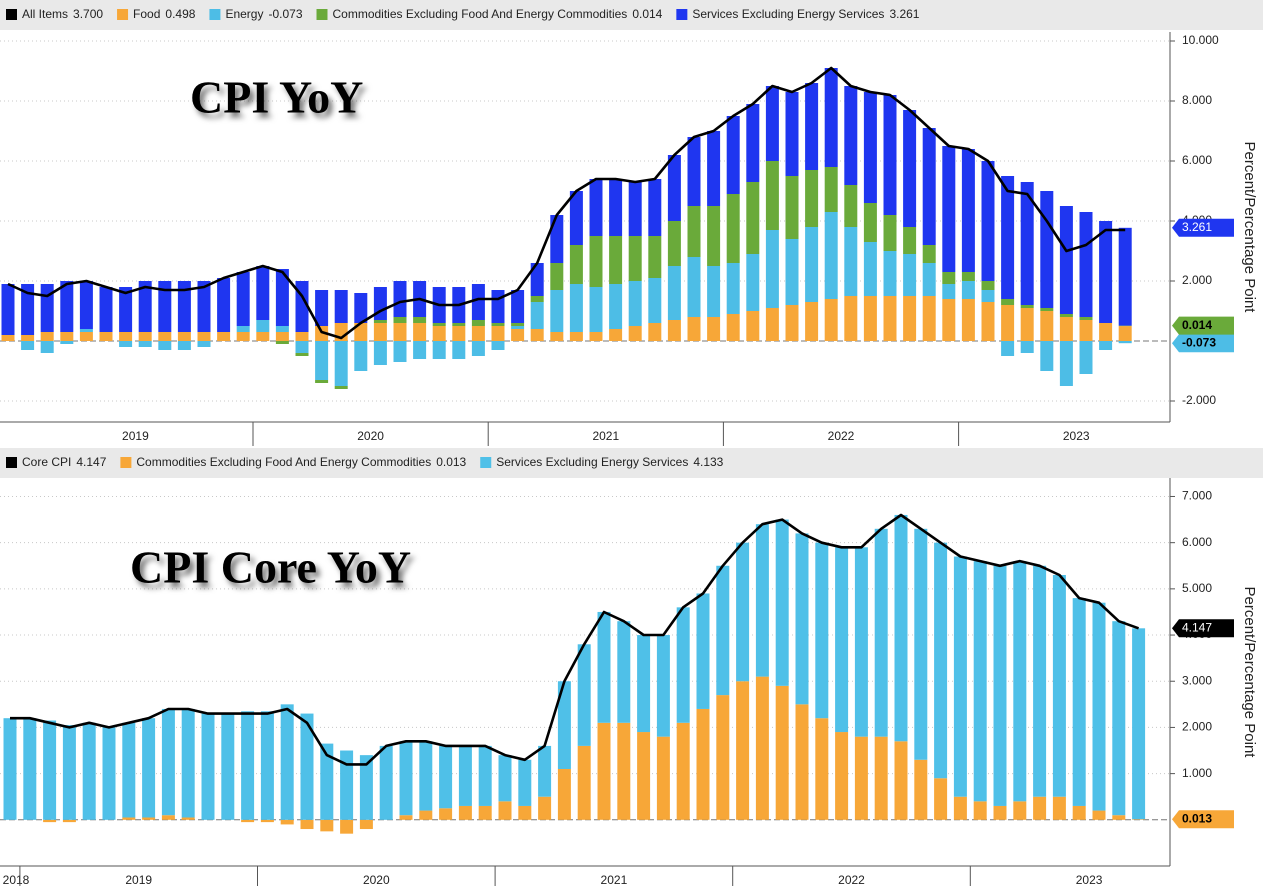  Describe the element at coordinates (904, 14) in the screenshot. I see `legend-value: 3.261` at that location.